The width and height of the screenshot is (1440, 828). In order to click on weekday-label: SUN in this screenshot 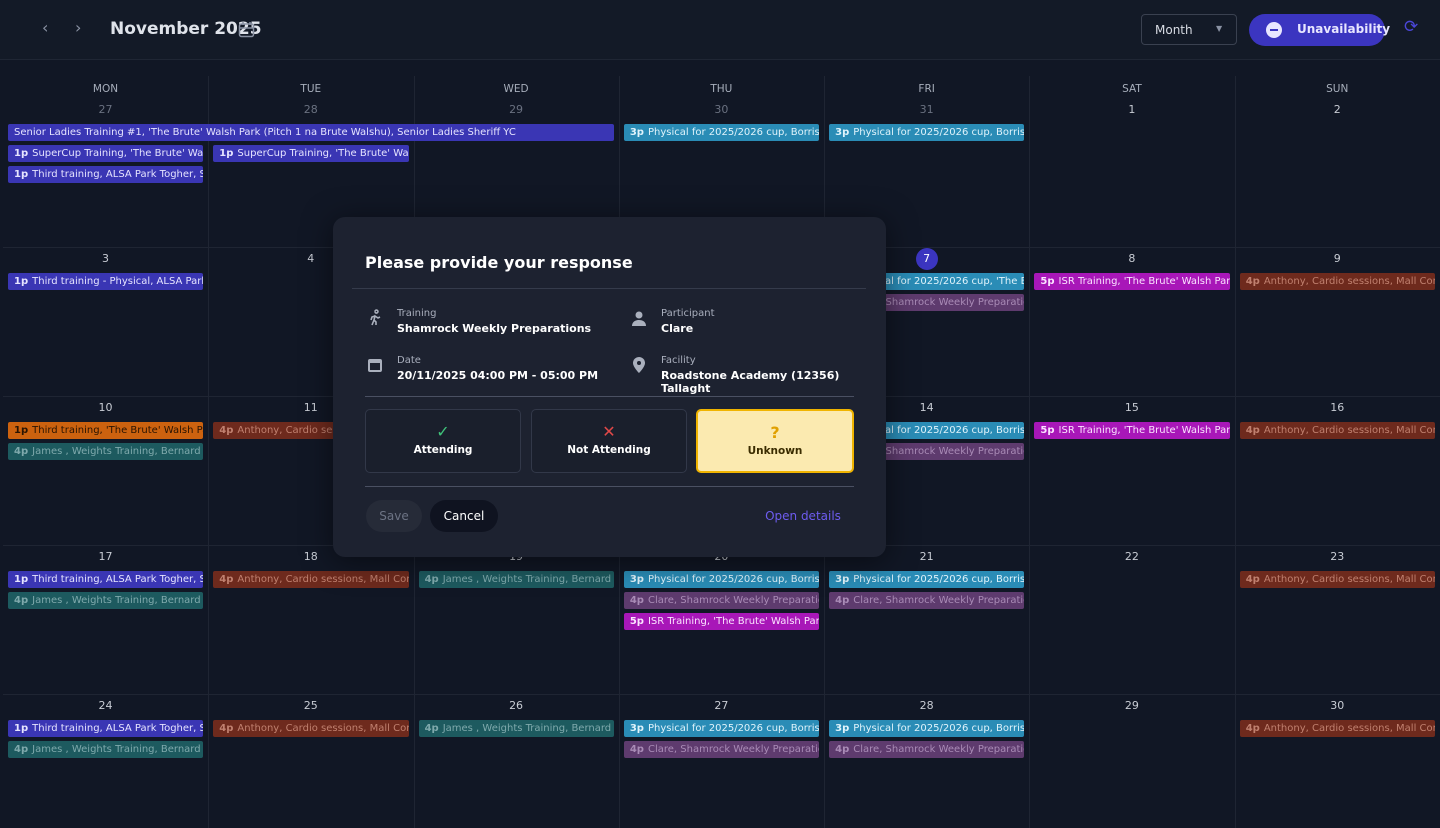, I will do `click(1337, 89)`.